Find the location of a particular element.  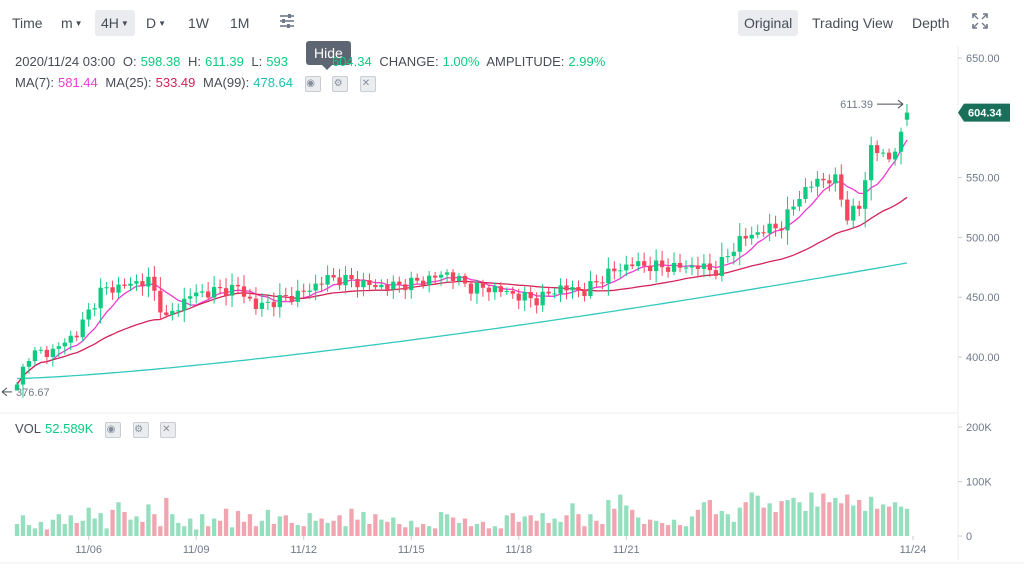

vol-settings-button: ⚙ is located at coordinates (140, 429).